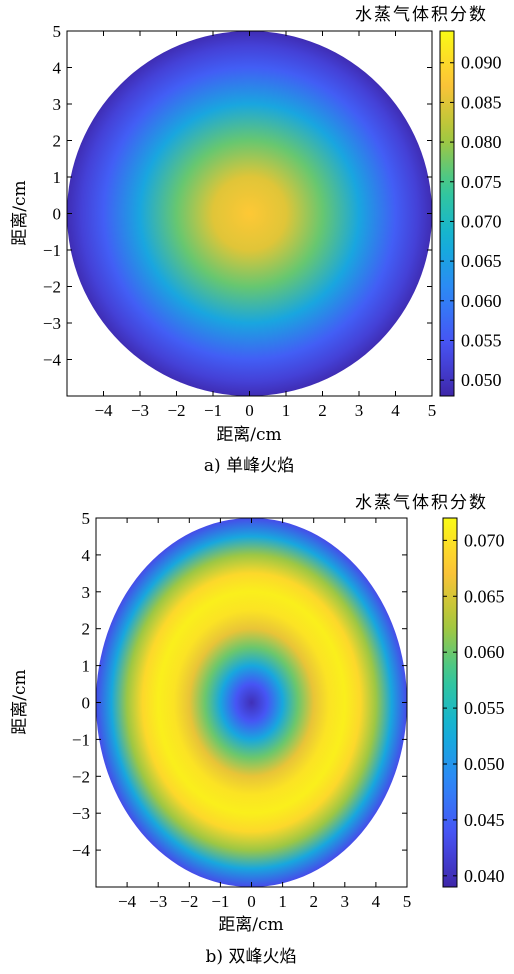 The width and height of the screenshot is (514, 974). I want to click on colorbar-title-a: 水蒸气体积分数, so click(421, 15).